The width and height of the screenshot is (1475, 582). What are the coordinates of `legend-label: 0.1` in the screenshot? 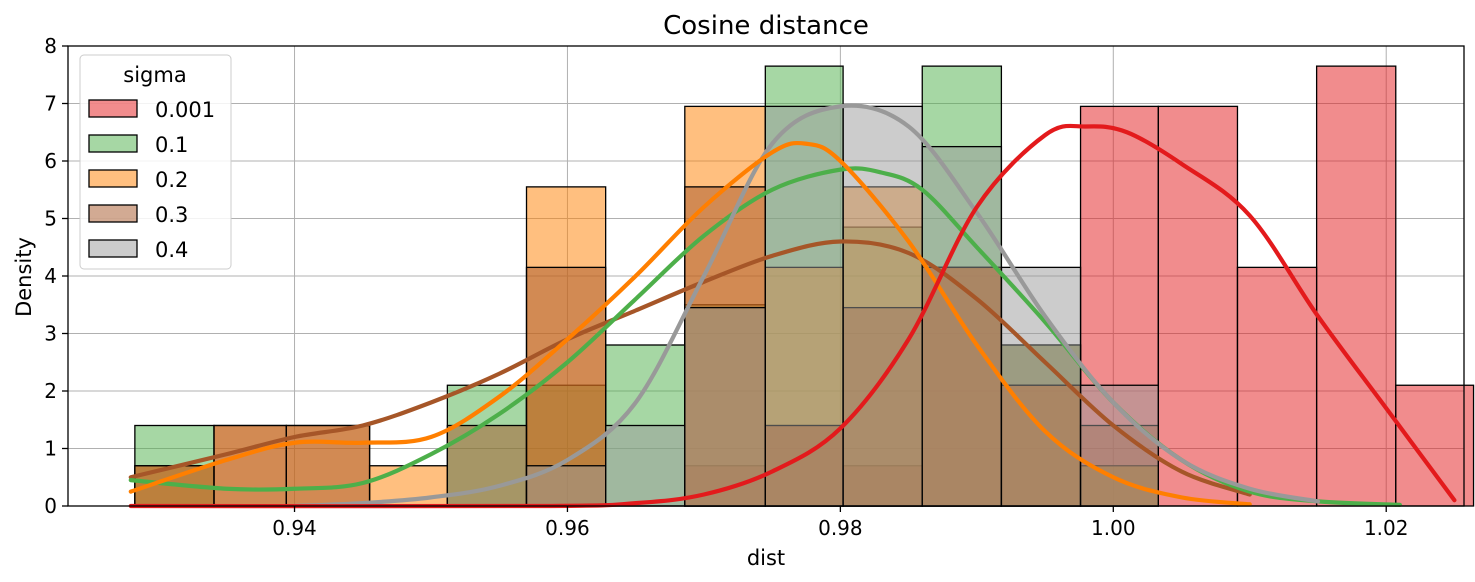 It's located at (171, 145).